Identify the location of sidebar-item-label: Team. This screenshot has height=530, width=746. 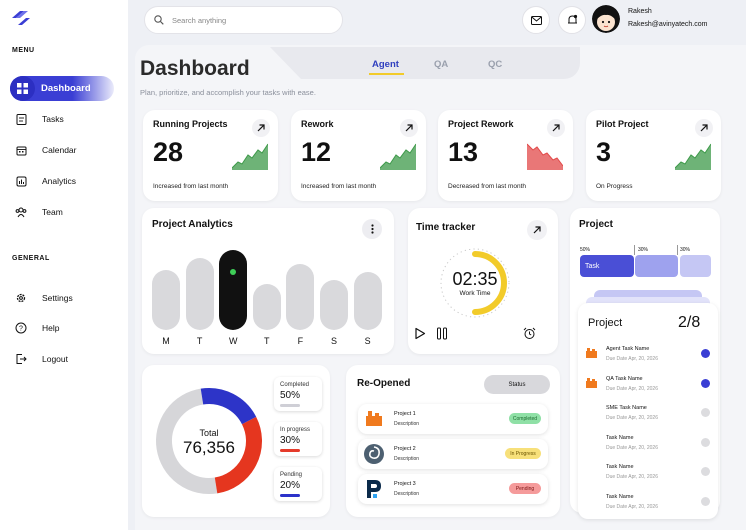
(52, 212).